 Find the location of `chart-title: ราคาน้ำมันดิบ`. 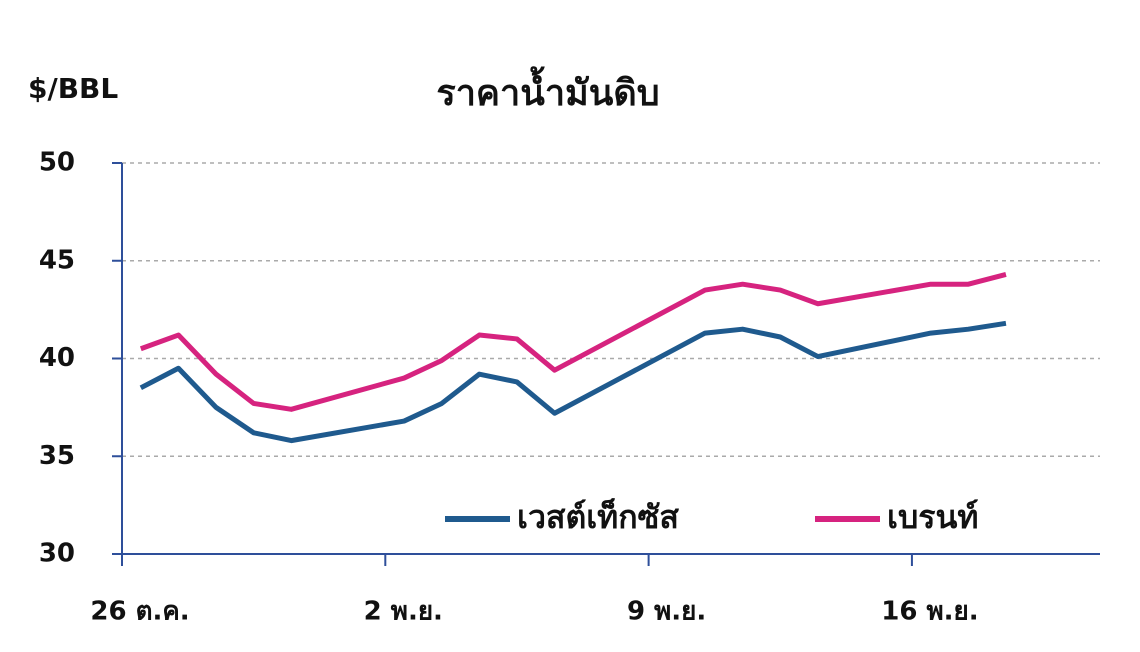

chart-title: ราคาน้ำมันดิบ is located at coordinates (547, 90).